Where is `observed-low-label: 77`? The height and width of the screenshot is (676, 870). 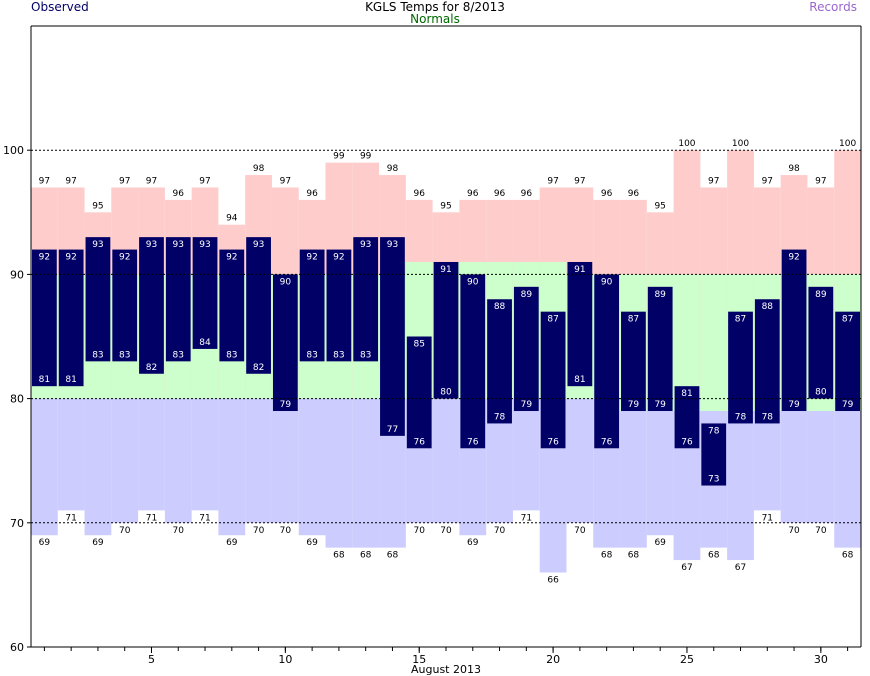 observed-low-label: 77 is located at coordinates (392, 430).